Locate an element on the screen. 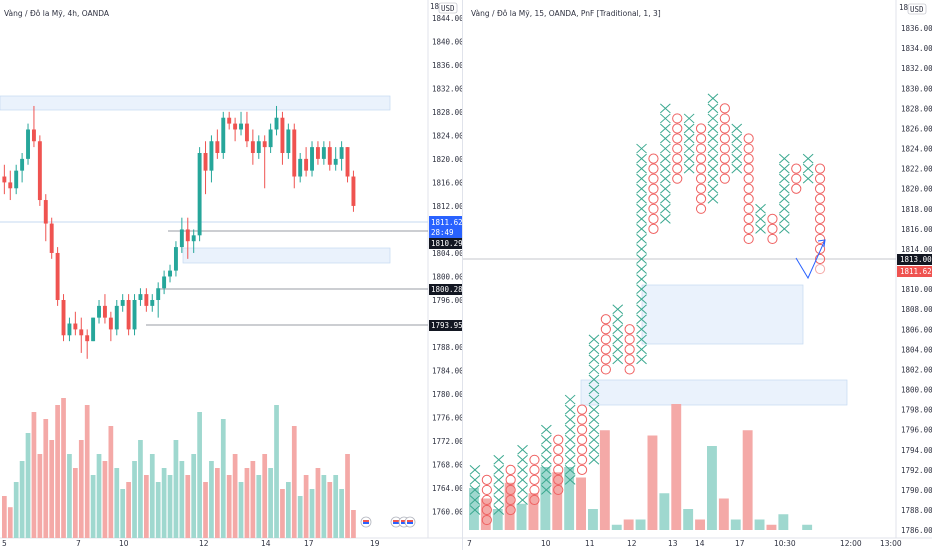 The width and height of the screenshot is (932, 550). pane-divider is located at coordinates (462, 275).